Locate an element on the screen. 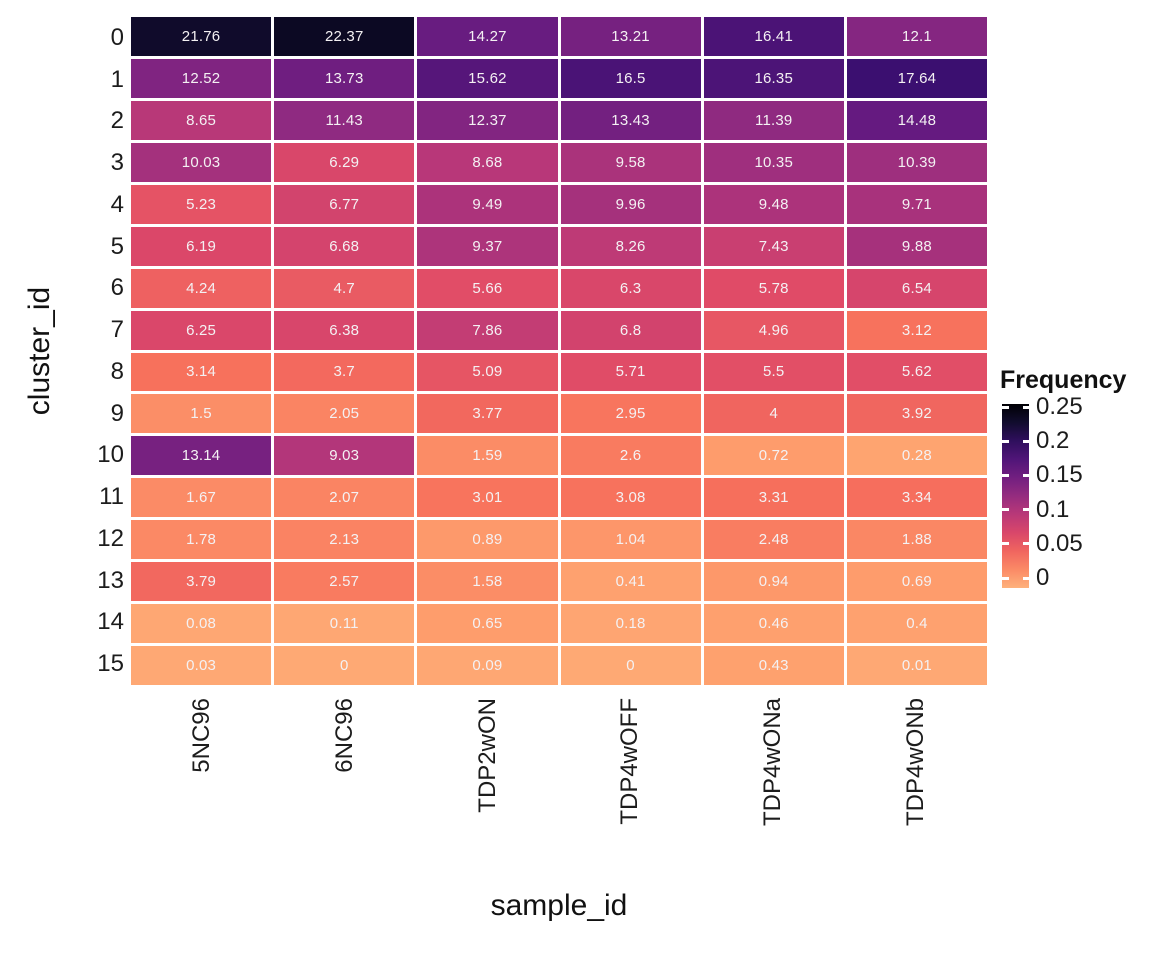  y-tick-label: 14 is located at coordinates (110, 622).